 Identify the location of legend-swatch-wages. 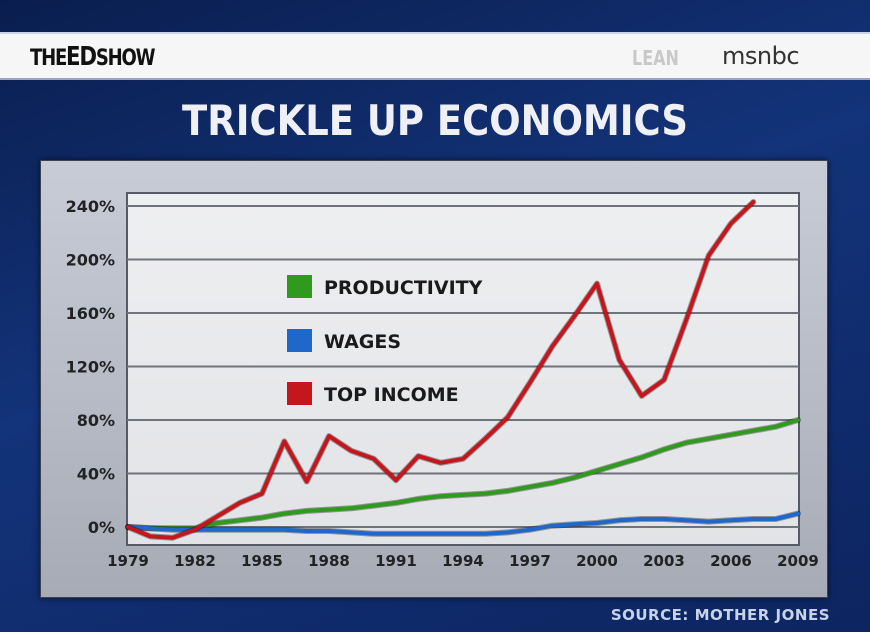
(299, 340).